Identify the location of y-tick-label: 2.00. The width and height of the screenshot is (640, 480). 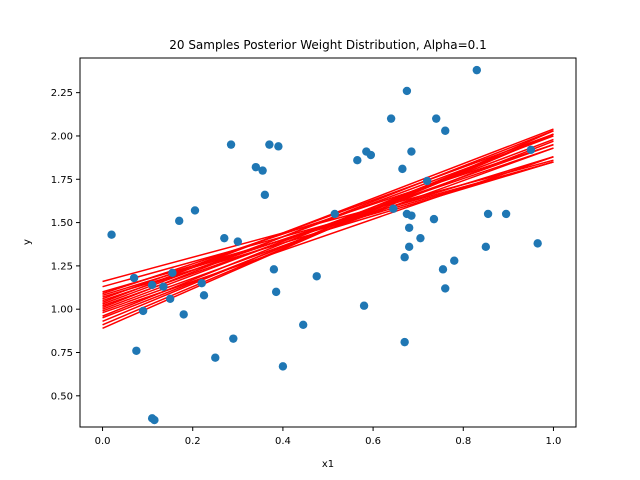
(62, 136).